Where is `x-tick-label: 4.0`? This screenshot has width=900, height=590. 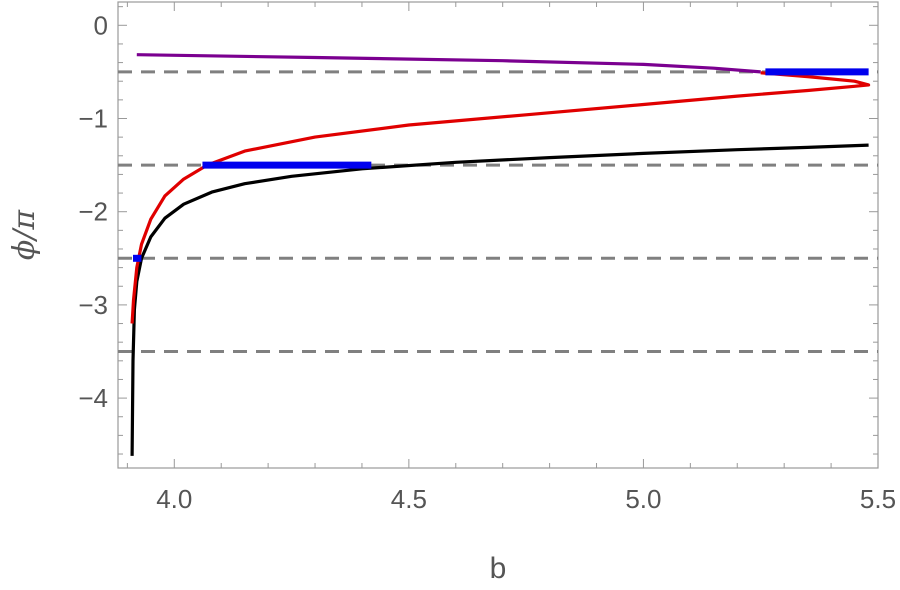 x-tick-label: 4.0 is located at coordinates (174, 499).